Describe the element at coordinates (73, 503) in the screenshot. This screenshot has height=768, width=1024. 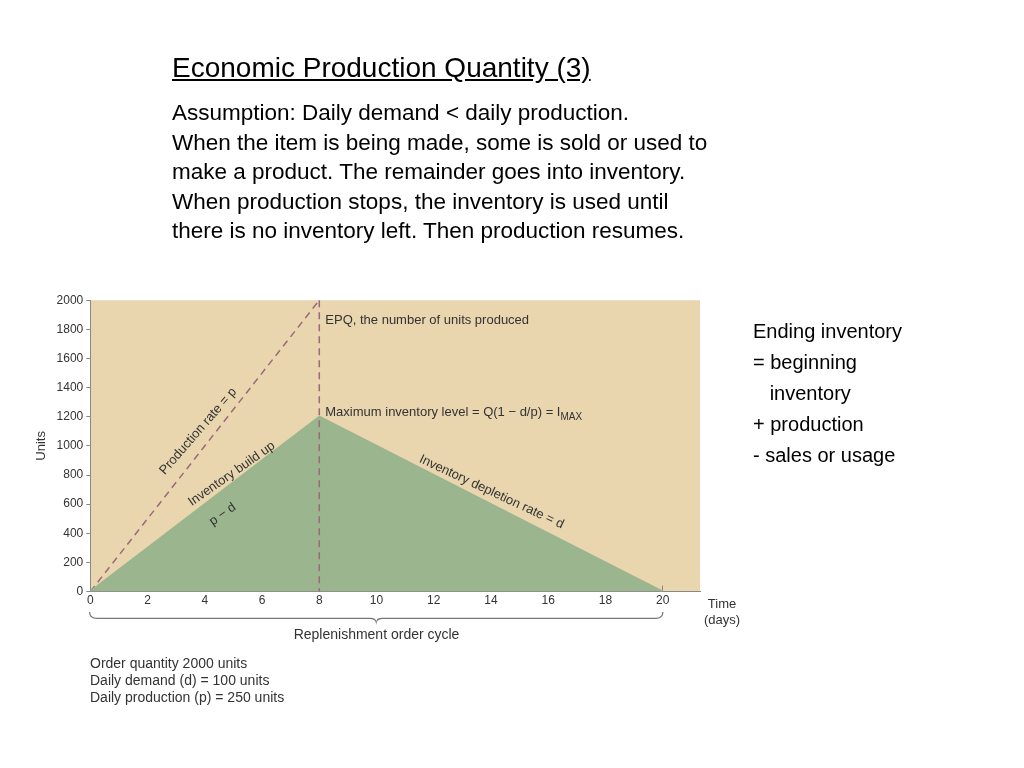
I see `y-tick-label: 600` at that location.